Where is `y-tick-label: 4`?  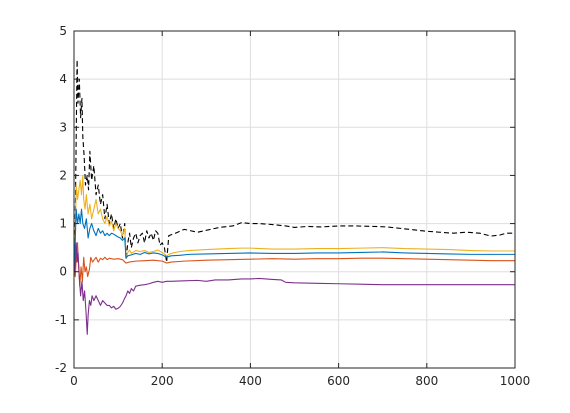 y-tick-label: 4 is located at coordinates (63, 79).